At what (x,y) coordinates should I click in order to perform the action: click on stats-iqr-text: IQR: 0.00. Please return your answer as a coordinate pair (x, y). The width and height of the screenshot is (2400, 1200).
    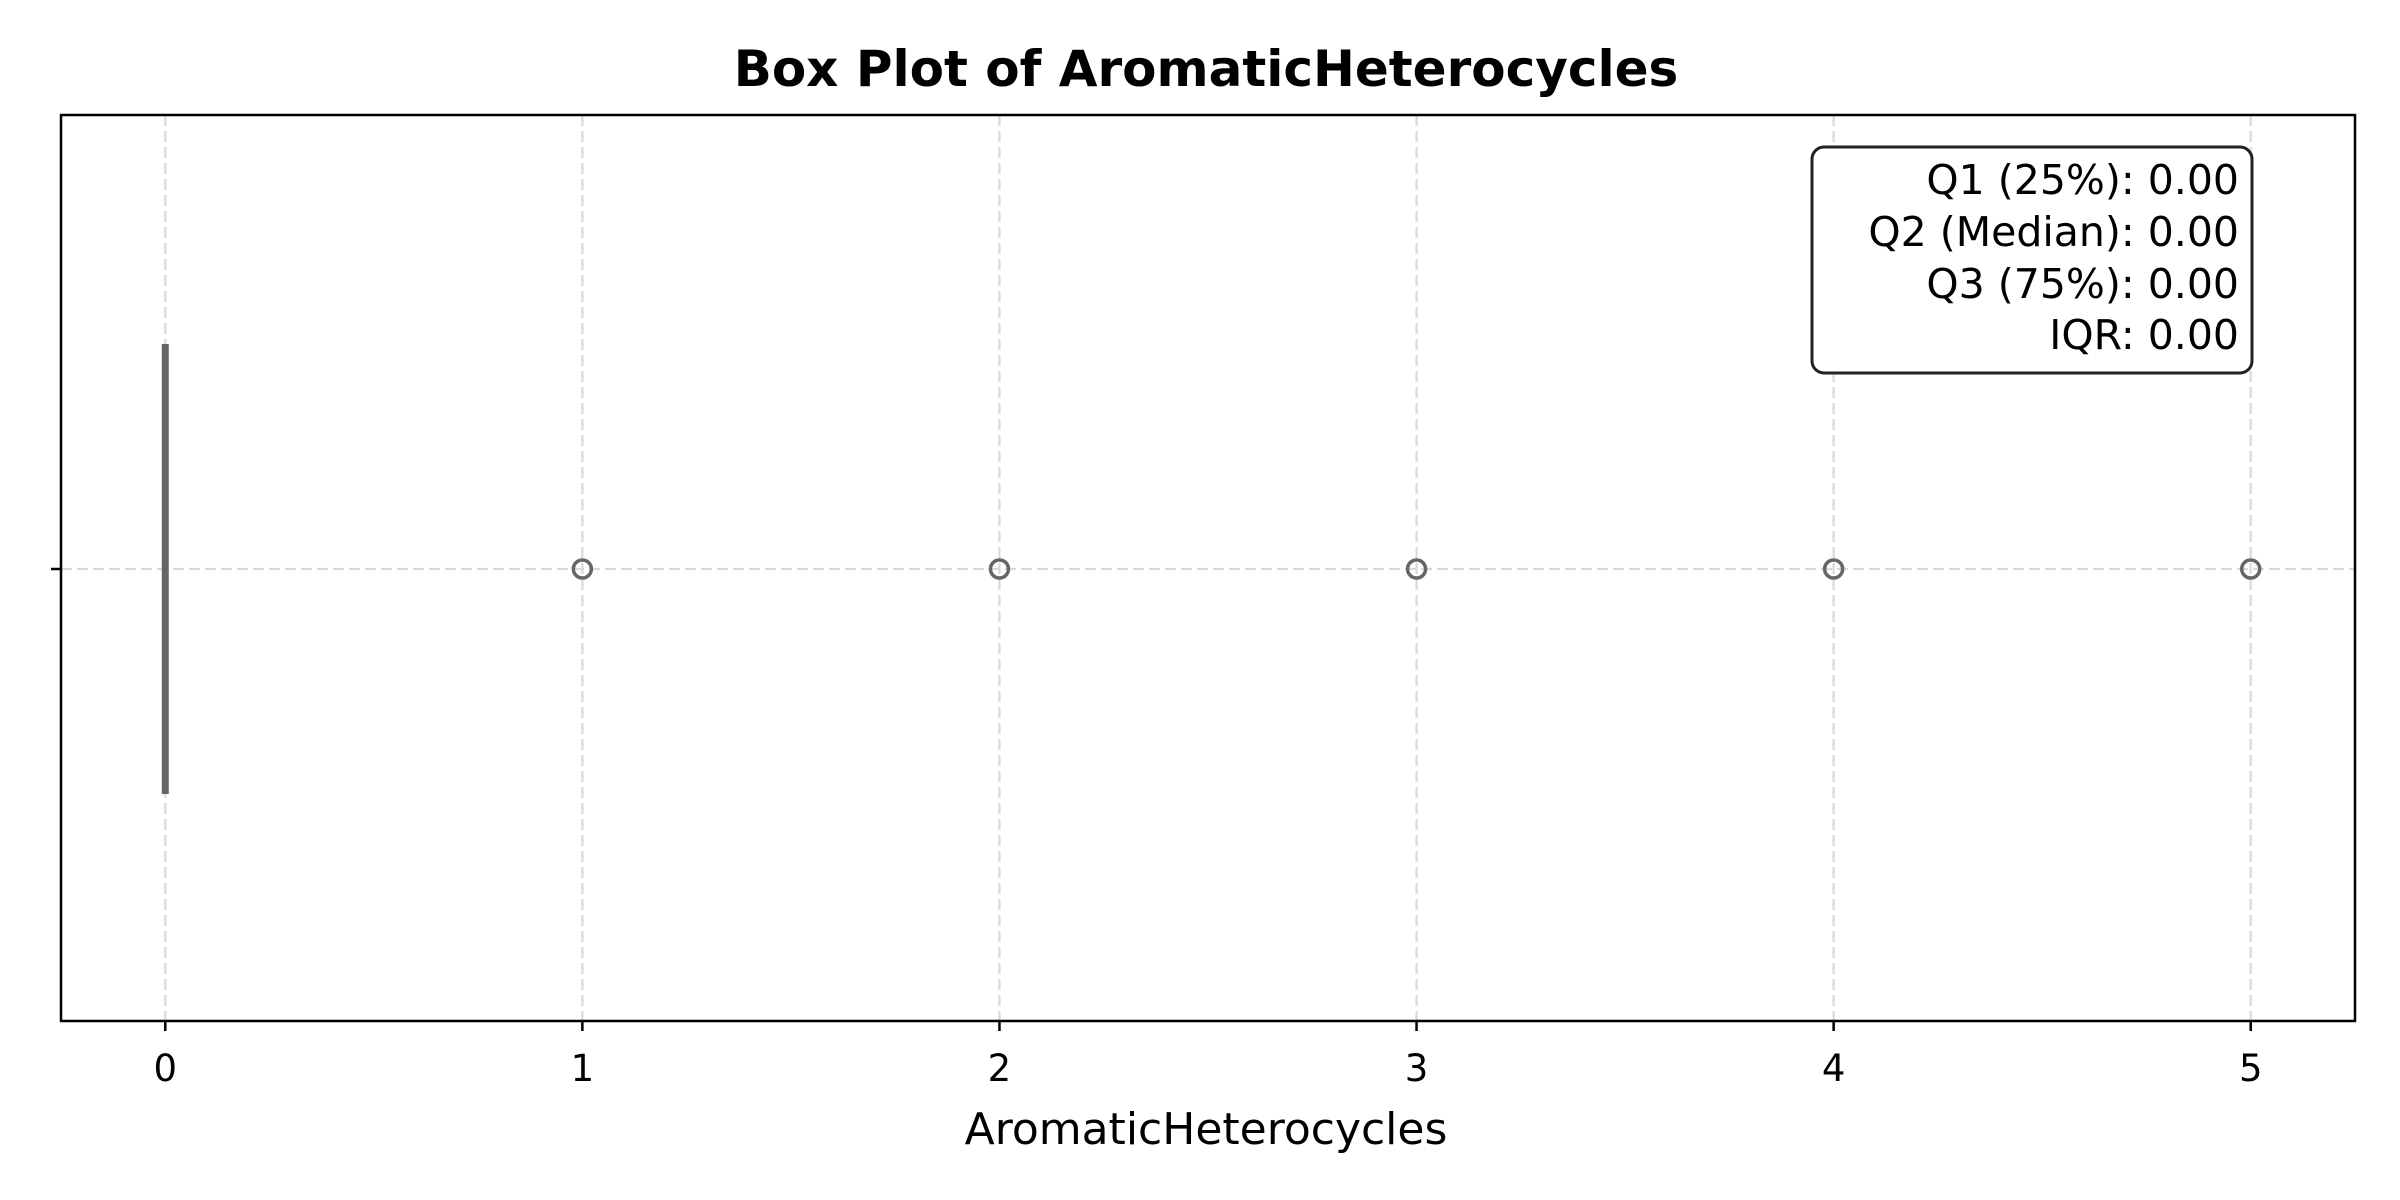
    Looking at the image, I should click on (2144, 335).